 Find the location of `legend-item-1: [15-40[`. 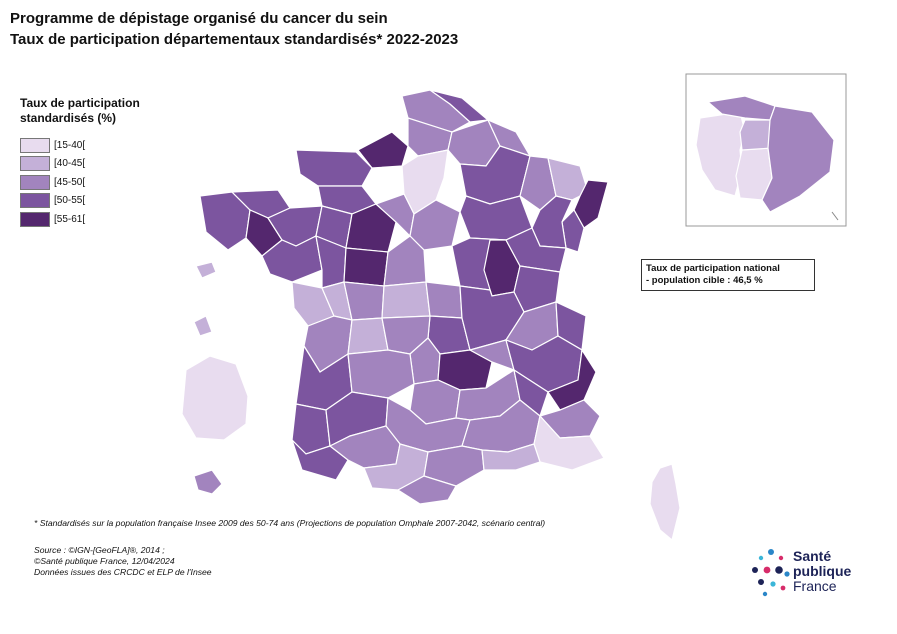

legend-item-1: [15-40[ is located at coordinates (90, 145).